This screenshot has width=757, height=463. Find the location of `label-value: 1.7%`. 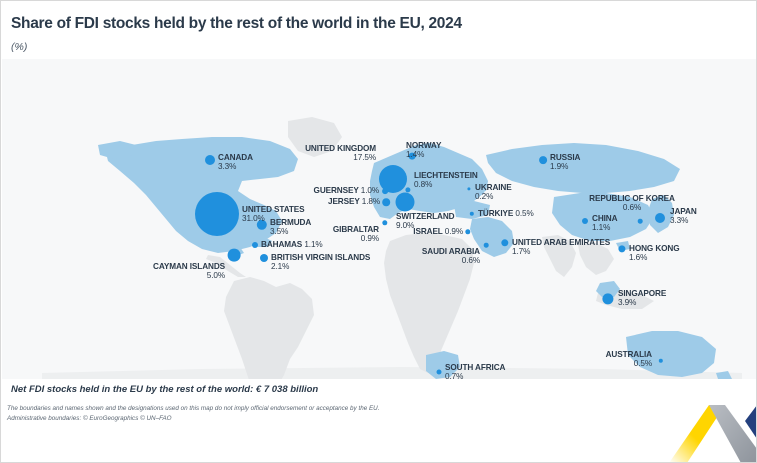

label-value: 1.7% is located at coordinates (521, 252).